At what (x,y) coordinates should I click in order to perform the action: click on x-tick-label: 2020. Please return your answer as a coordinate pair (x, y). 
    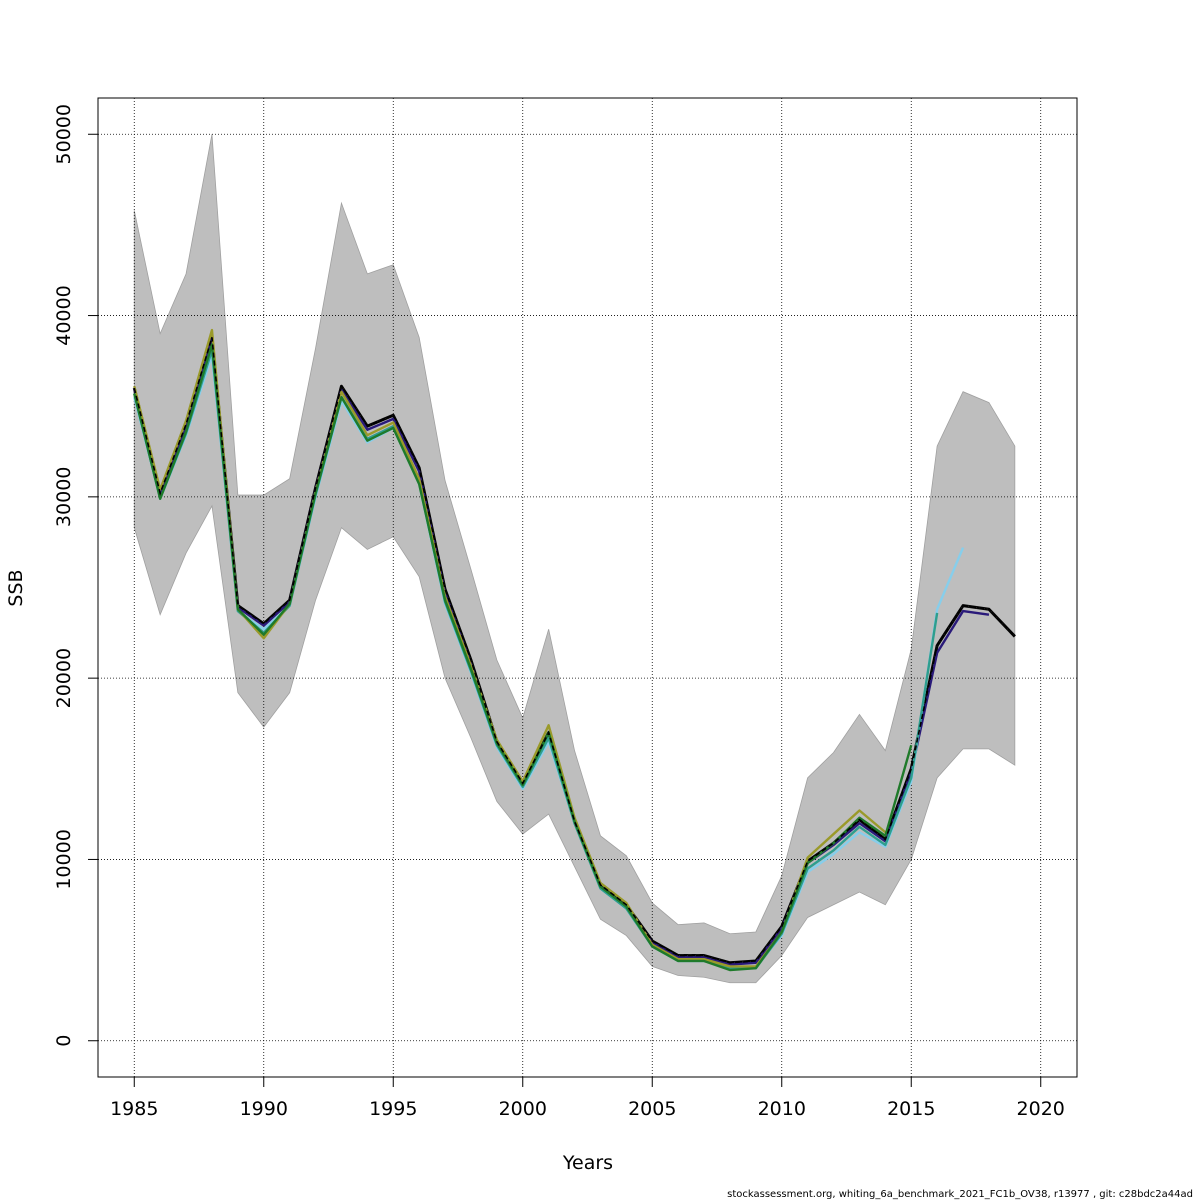
    Looking at the image, I should click on (1041, 1109).